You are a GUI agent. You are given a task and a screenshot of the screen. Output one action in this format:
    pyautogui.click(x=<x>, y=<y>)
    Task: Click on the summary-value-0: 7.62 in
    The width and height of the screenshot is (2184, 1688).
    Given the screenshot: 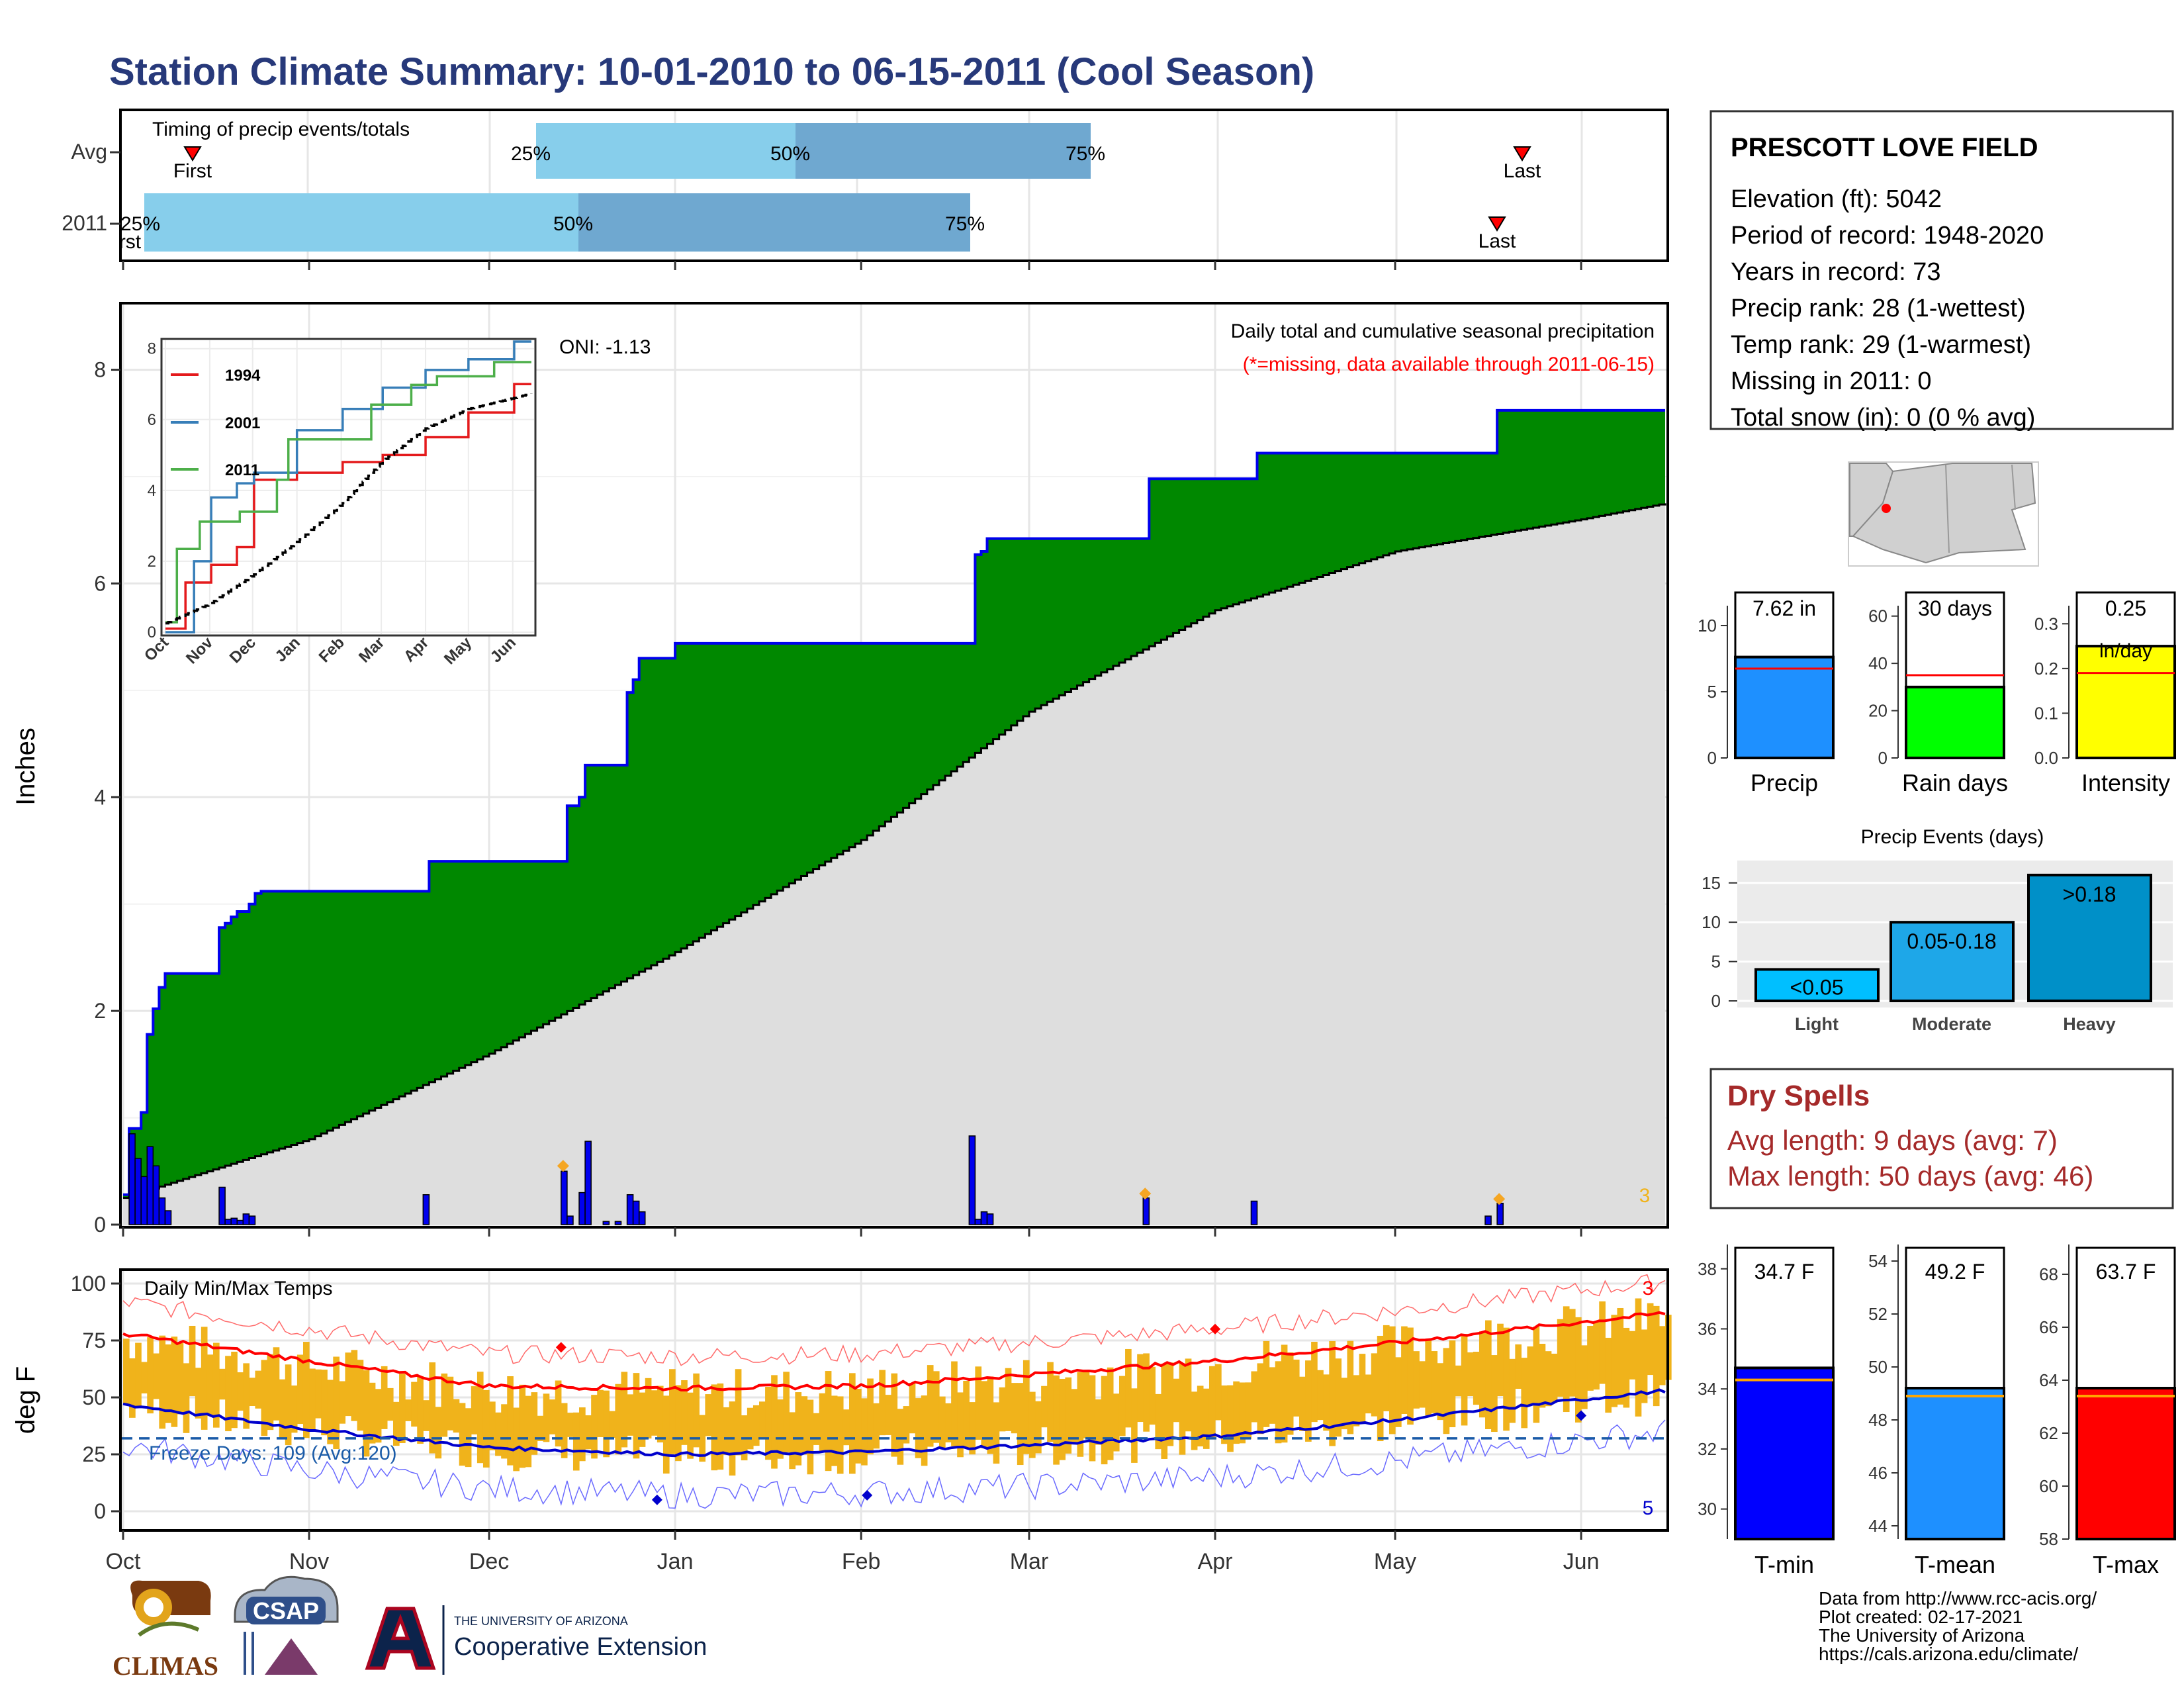 What is the action you would take?
    pyautogui.click(x=1784, y=608)
    